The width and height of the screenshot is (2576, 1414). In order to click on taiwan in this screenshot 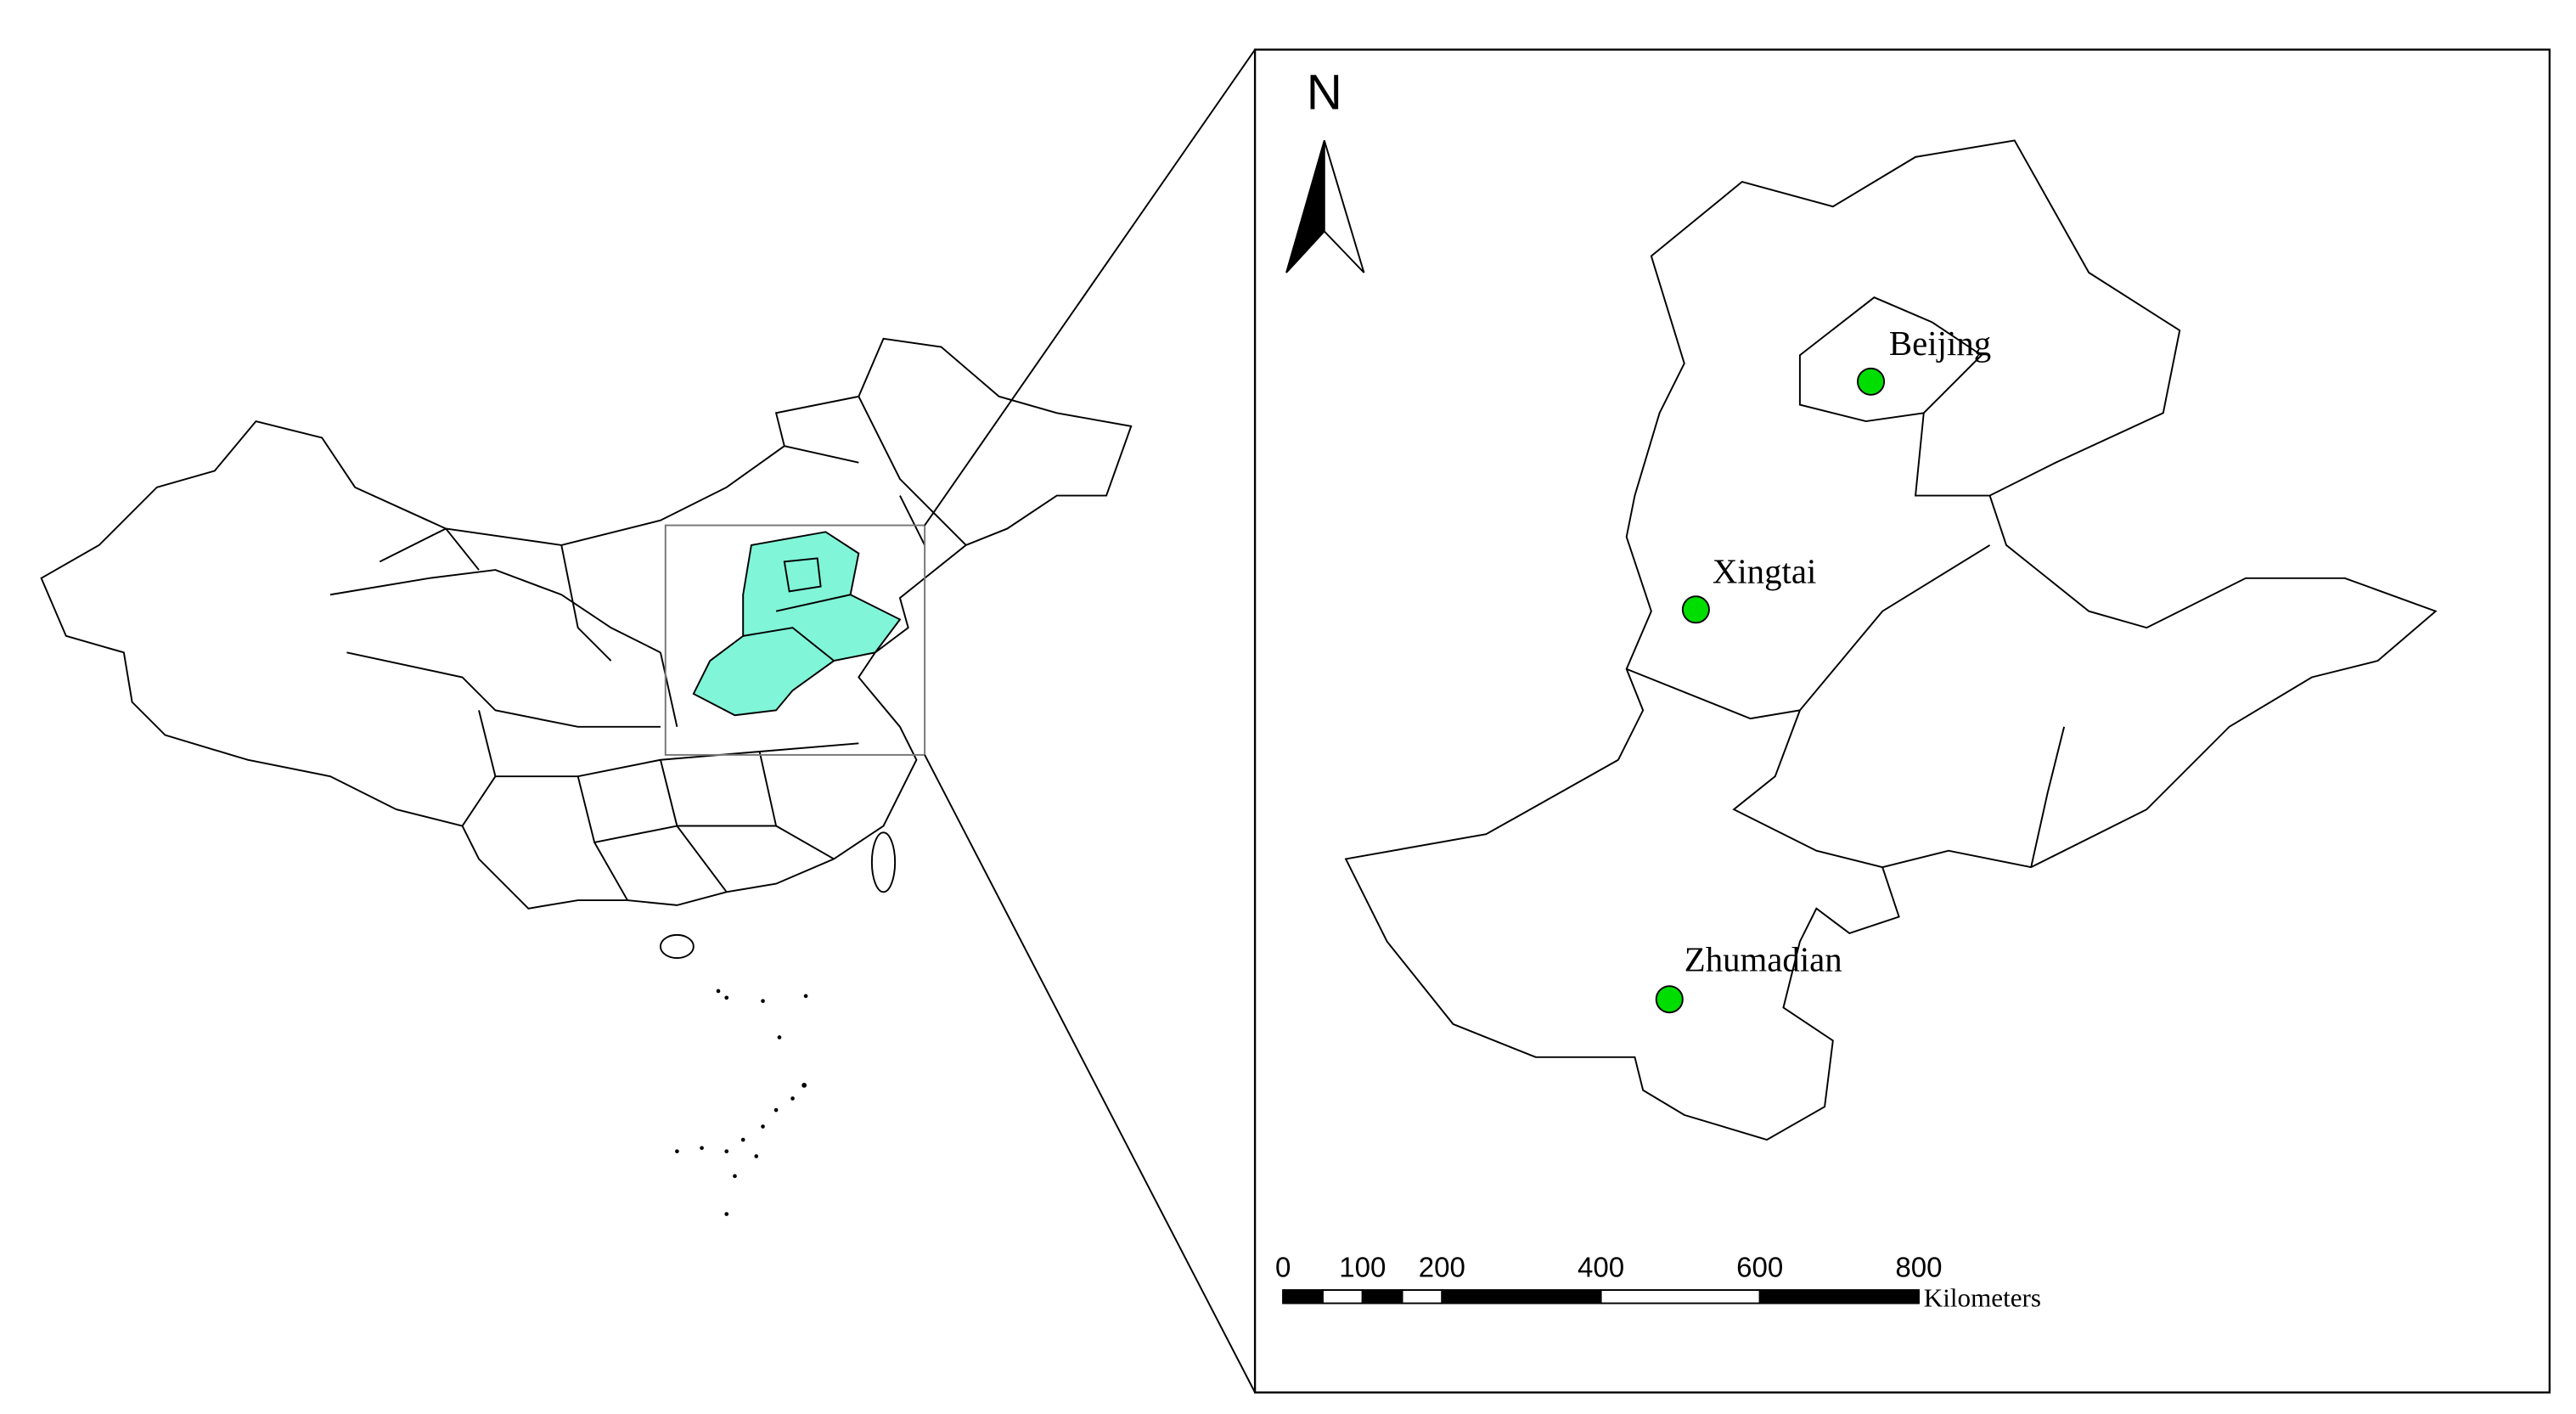, I will do `click(883, 862)`.